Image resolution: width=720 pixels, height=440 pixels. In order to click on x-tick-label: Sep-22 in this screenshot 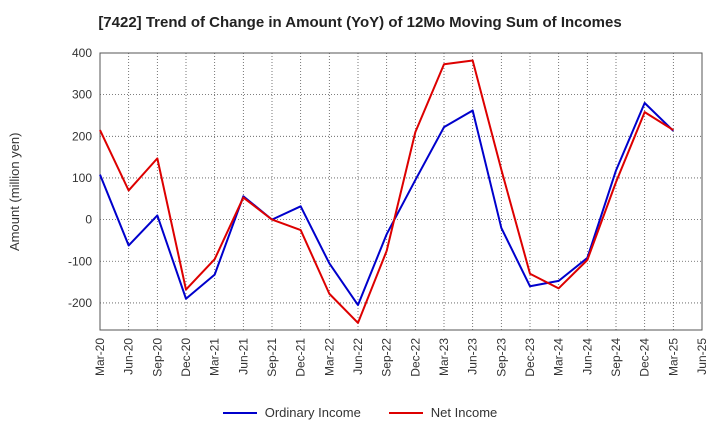, I will do `click(387, 357)`.